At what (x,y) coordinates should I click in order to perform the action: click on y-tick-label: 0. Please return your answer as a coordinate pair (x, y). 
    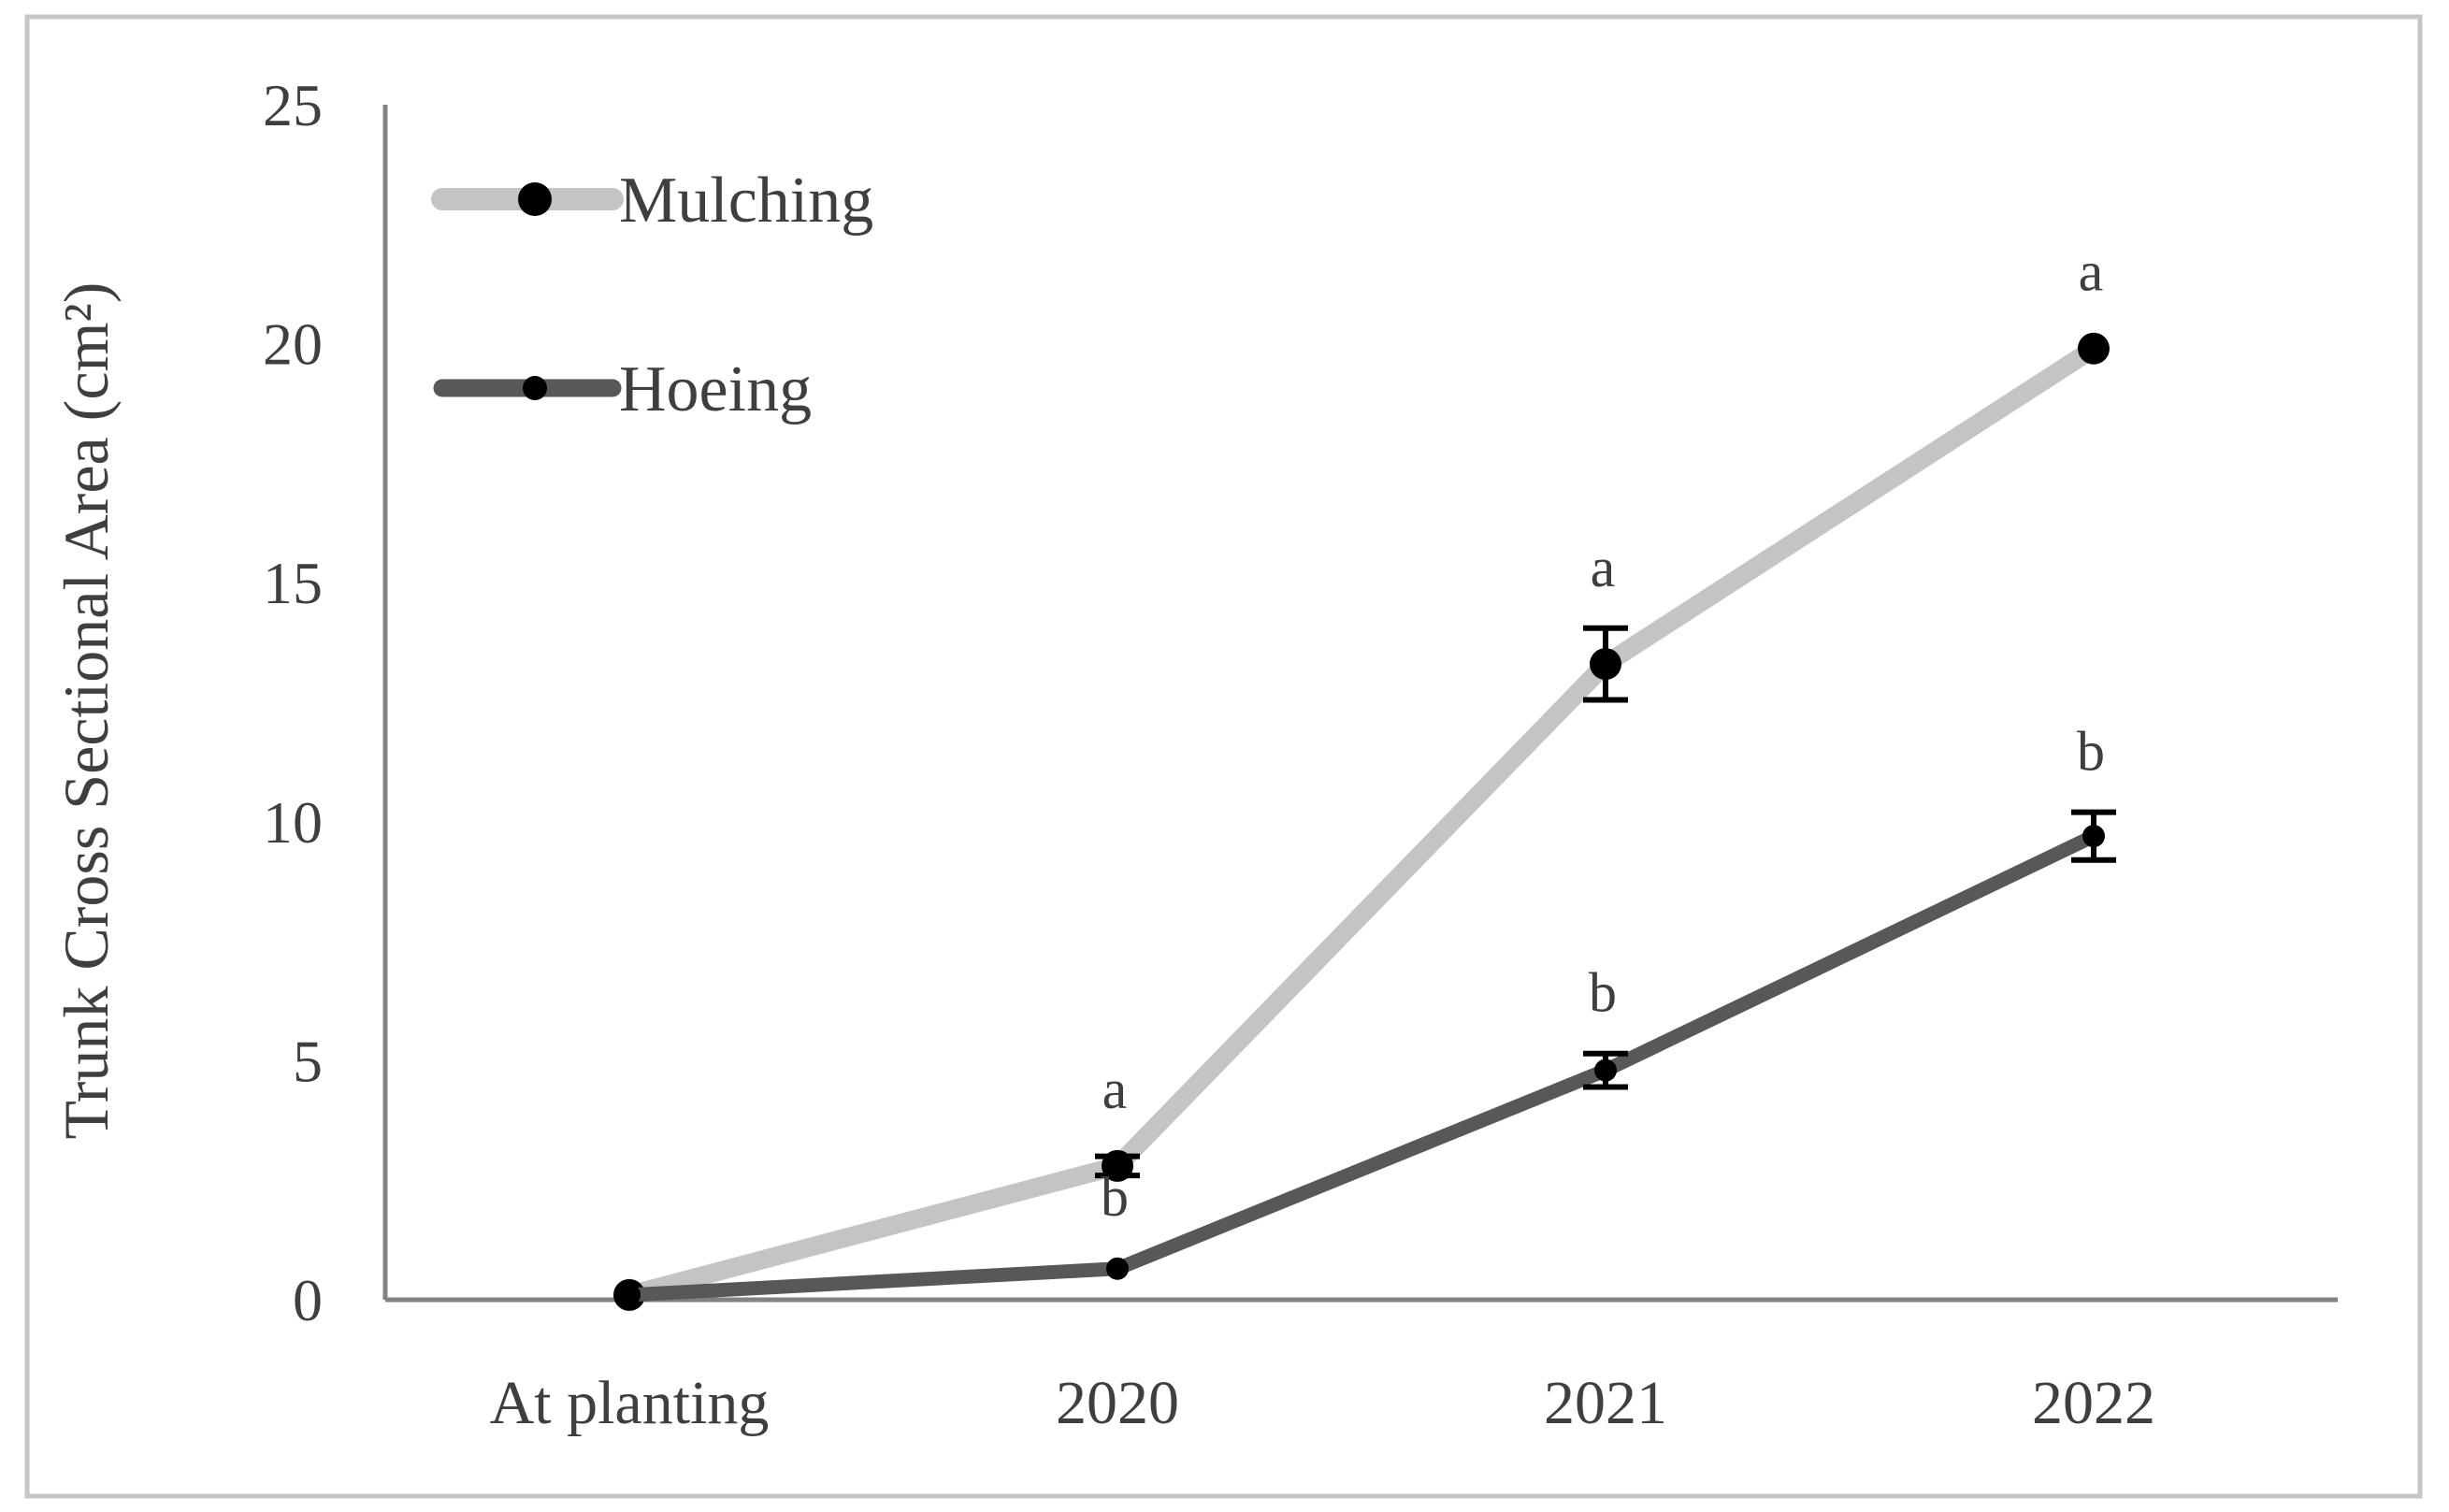
    Looking at the image, I should click on (308, 1300).